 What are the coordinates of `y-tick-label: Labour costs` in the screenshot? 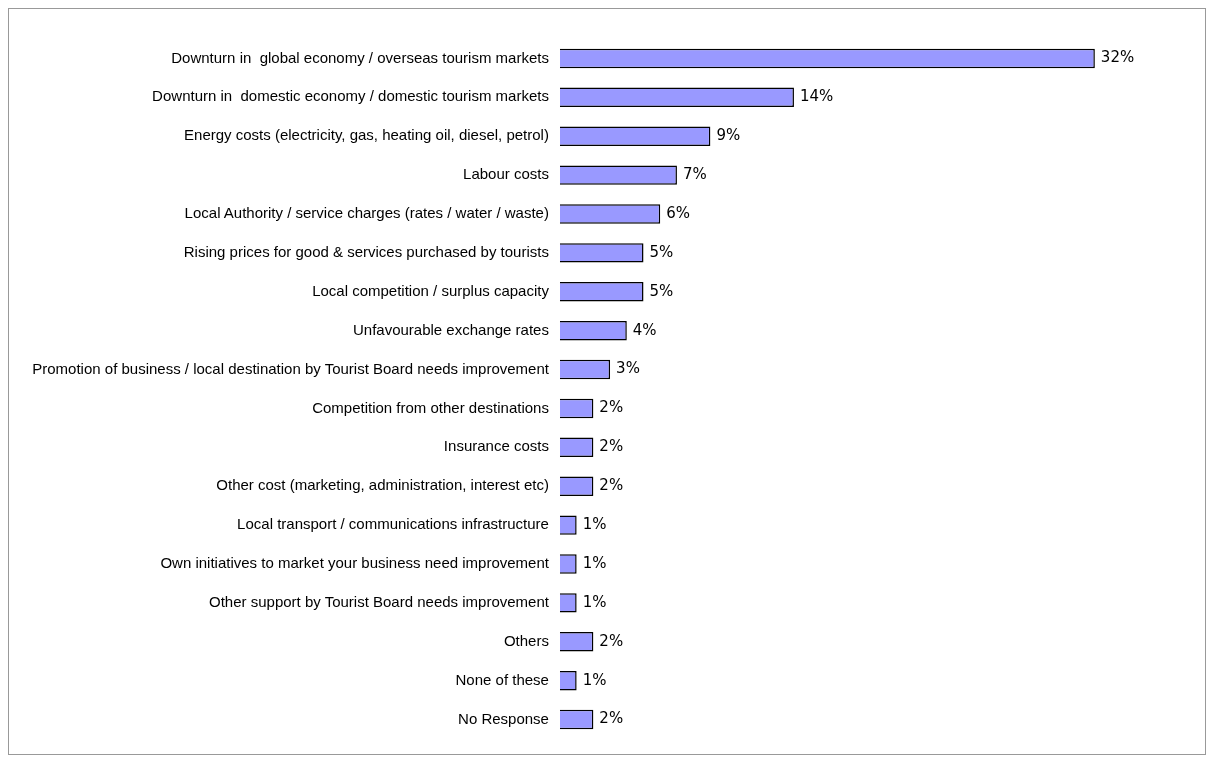 It's located at (506, 174).